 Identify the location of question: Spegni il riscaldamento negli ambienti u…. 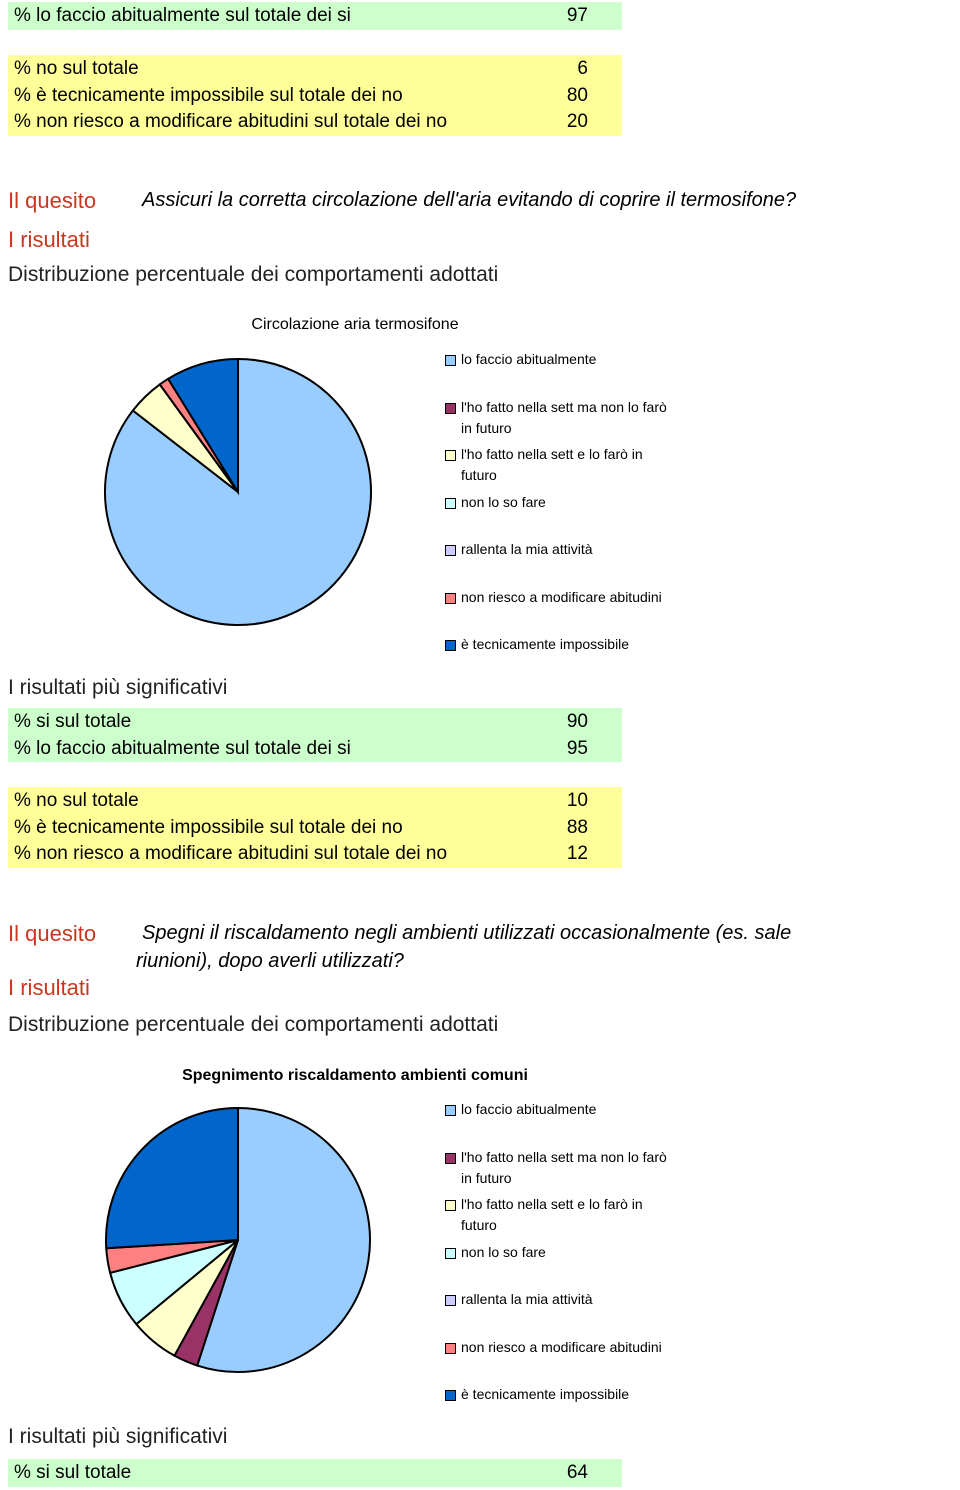
(467, 933).